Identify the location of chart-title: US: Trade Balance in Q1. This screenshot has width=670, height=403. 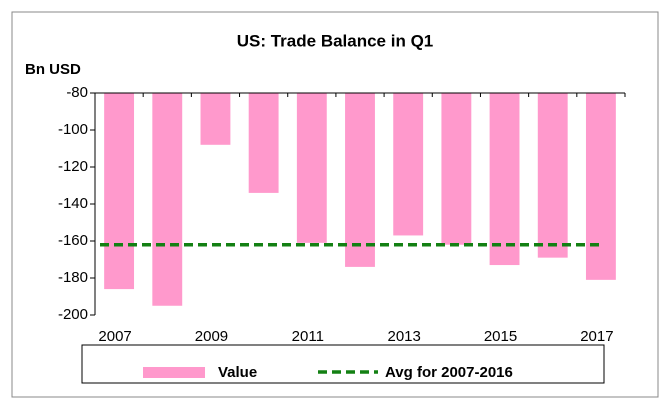
(335, 40).